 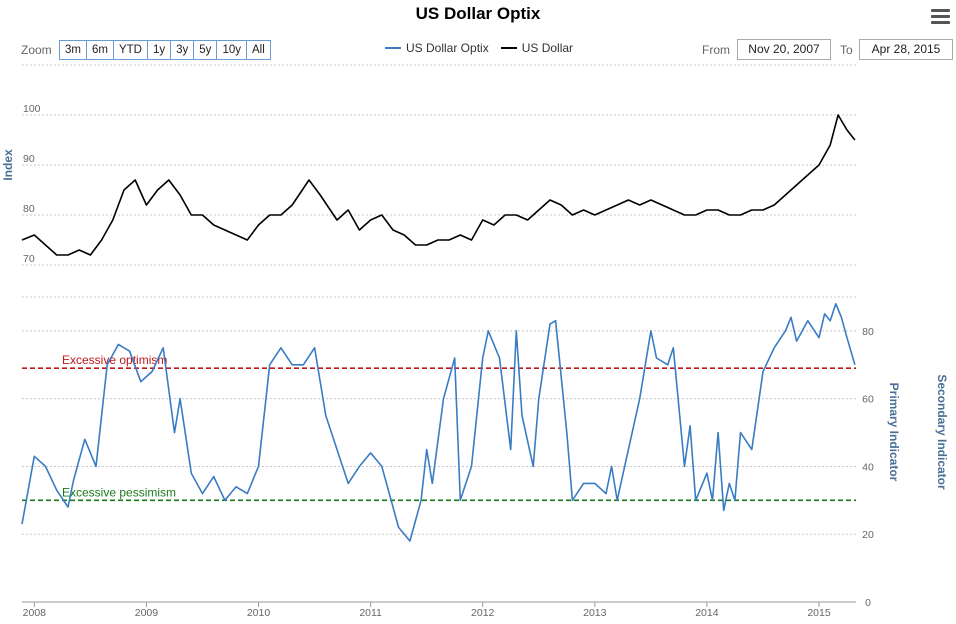 What do you see at coordinates (258, 50) in the screenshot?
I see `zoom-all-button: All` at bounding box center [258, 50].